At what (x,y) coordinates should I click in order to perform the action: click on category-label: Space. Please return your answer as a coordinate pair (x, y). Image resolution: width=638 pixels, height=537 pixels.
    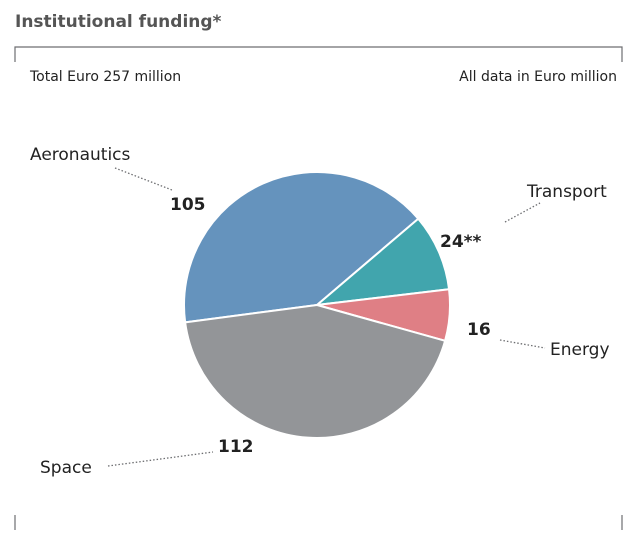
    Looking at the image, I should click on (66, 468).